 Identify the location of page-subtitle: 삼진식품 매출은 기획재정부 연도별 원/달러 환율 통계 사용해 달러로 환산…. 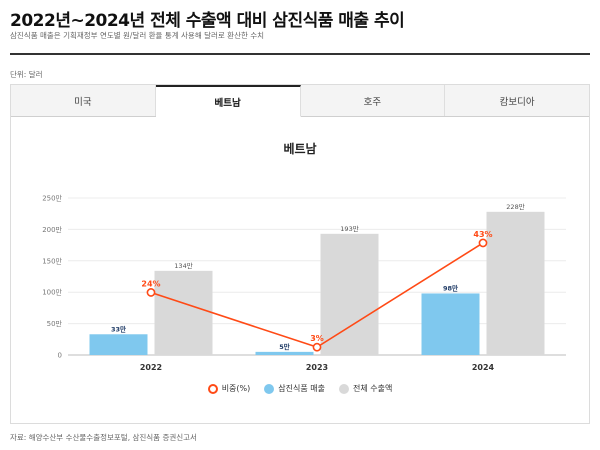
(137, 35).